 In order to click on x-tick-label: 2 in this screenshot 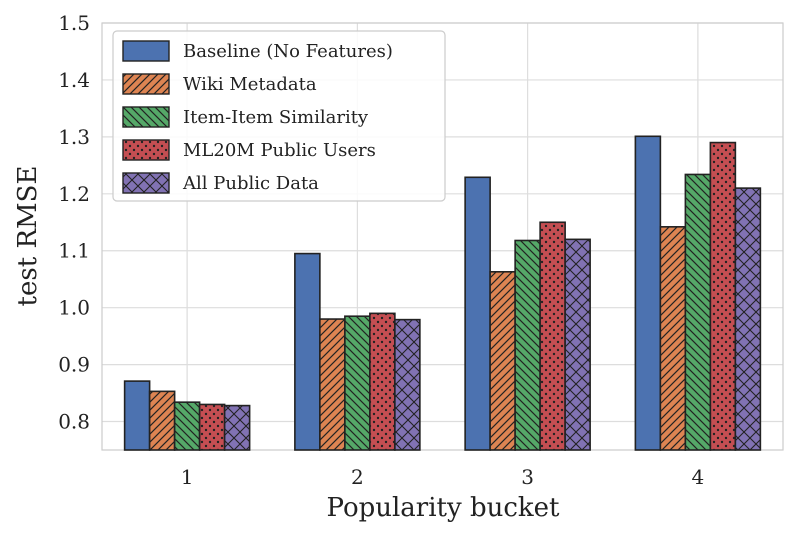, I will do `click(357, 477)`.